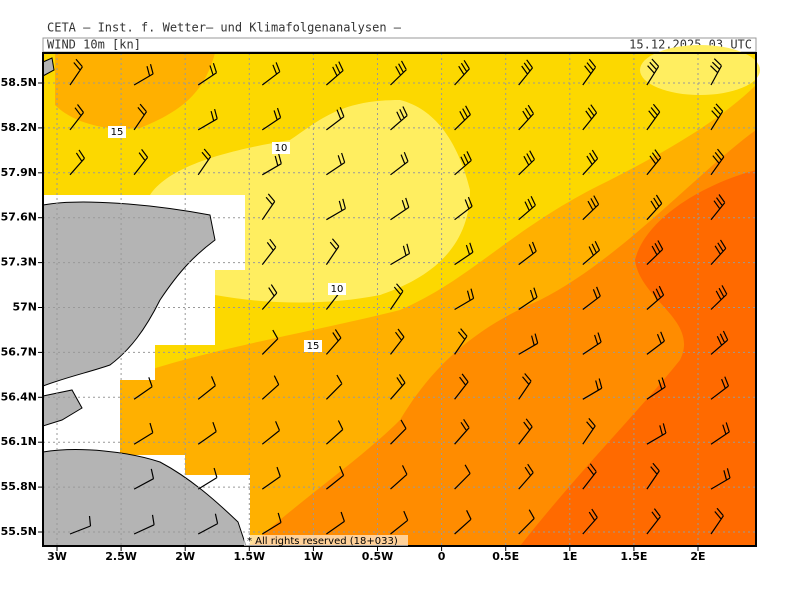 The width and height of the screenshot is (800, 600). Describe the element at coordinates (94, 45) in the screenshot. I see `field-name: WIND 10m [kn]` at that location.